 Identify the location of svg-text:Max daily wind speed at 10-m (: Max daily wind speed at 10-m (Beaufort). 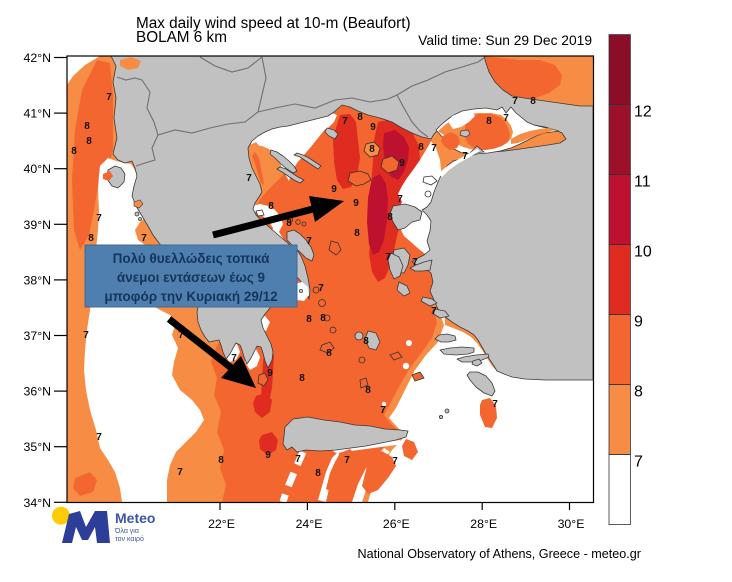
(273, 23).